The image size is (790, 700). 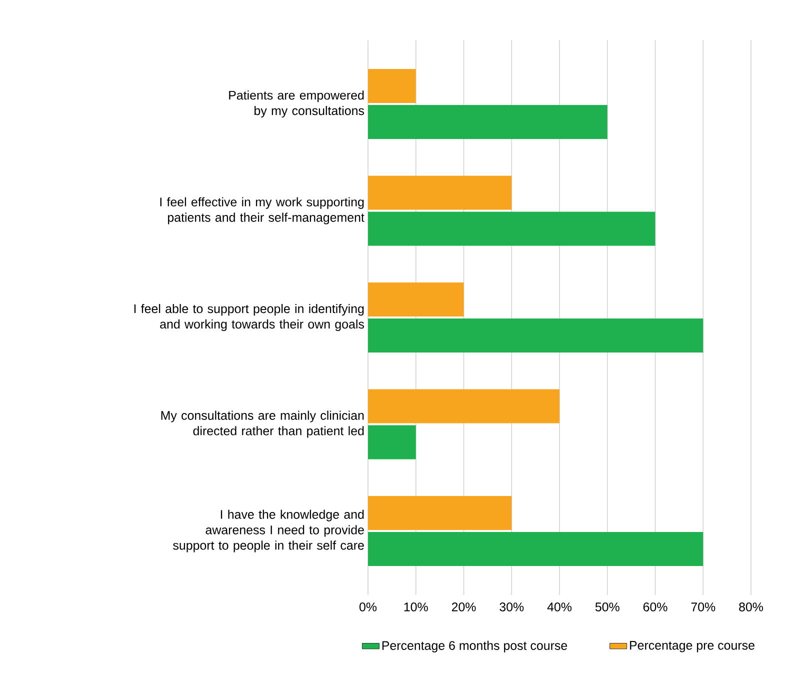 I want to click on x-tick-label: 10%, so click(x=416, y=607).